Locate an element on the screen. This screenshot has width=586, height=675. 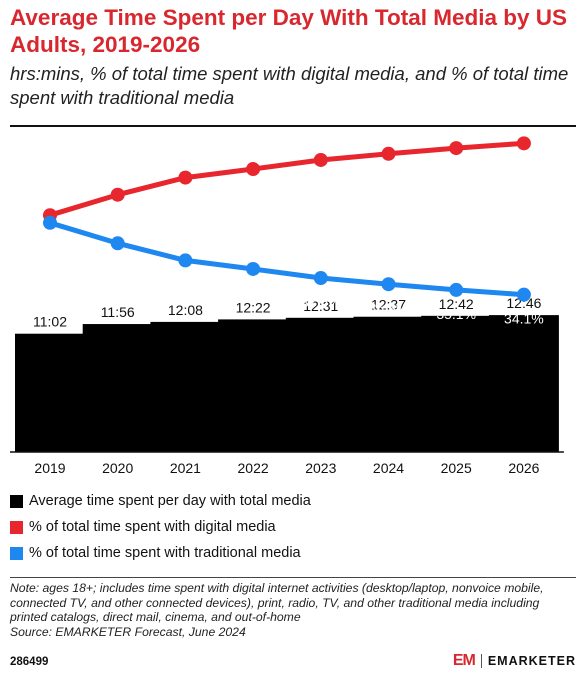
traditional-point-2021 is located at coordinates (185, 260).